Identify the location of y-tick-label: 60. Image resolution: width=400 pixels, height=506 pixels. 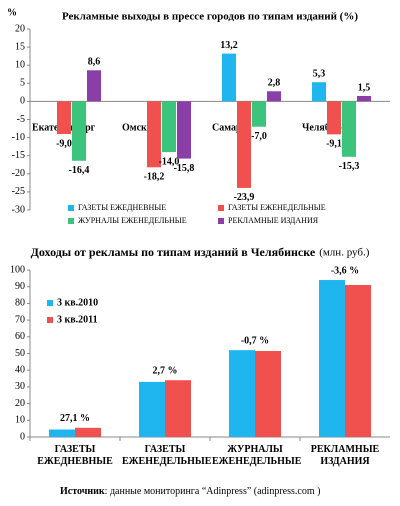
(20, 336).